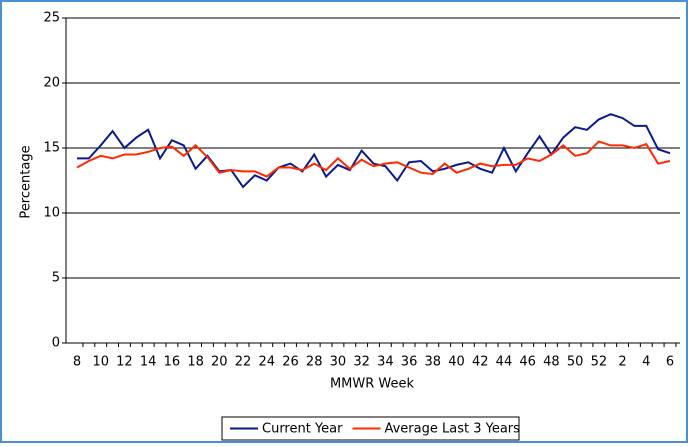  Describe the element at coordinates (266, 362) in the screenshot. I see `x-tick-label: 24` at that location.